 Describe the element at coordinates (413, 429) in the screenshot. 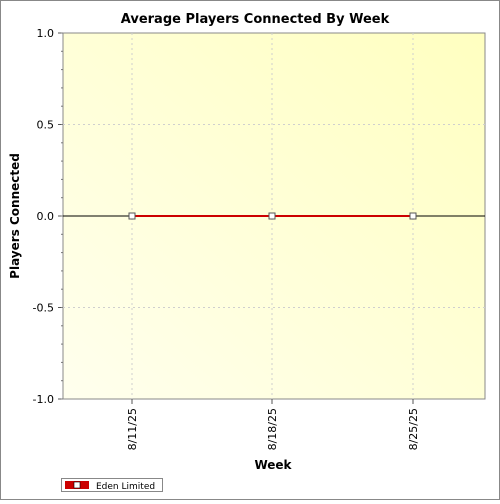

I see `x-tick-label: 8/25/25` at that location.